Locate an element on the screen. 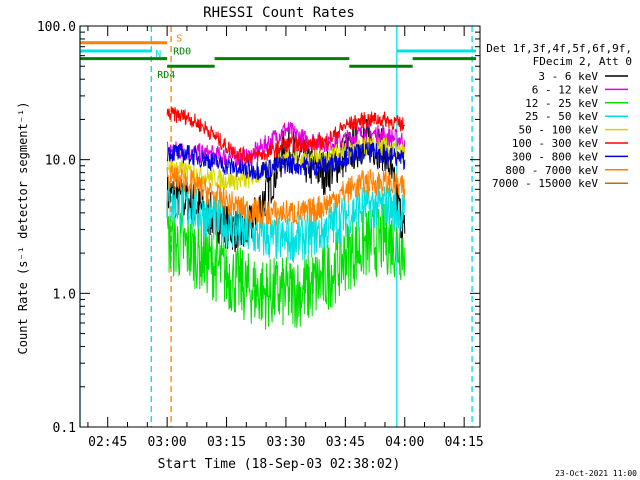 This screenshot has width=640, height=480. flag-bars: S N RD0 RD4 is located at coordinates (278, 57).